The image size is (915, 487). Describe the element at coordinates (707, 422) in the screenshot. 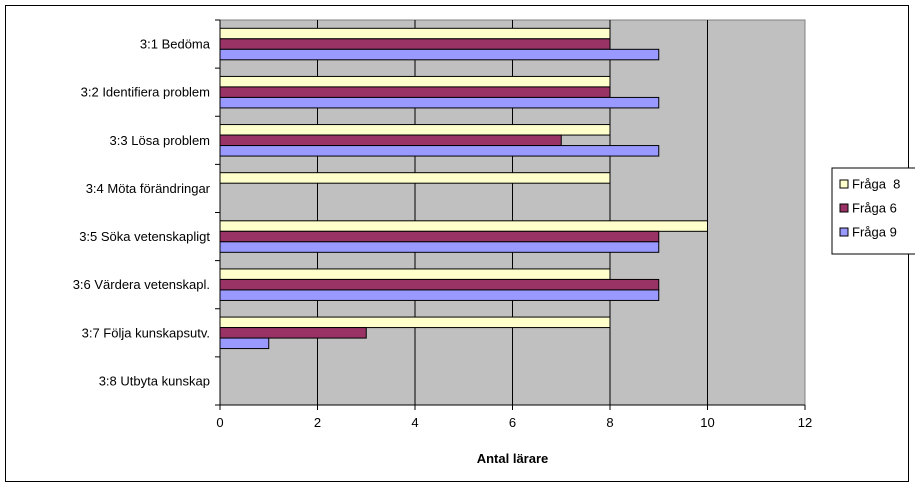

I see `x-tick-label: 10` at that location.